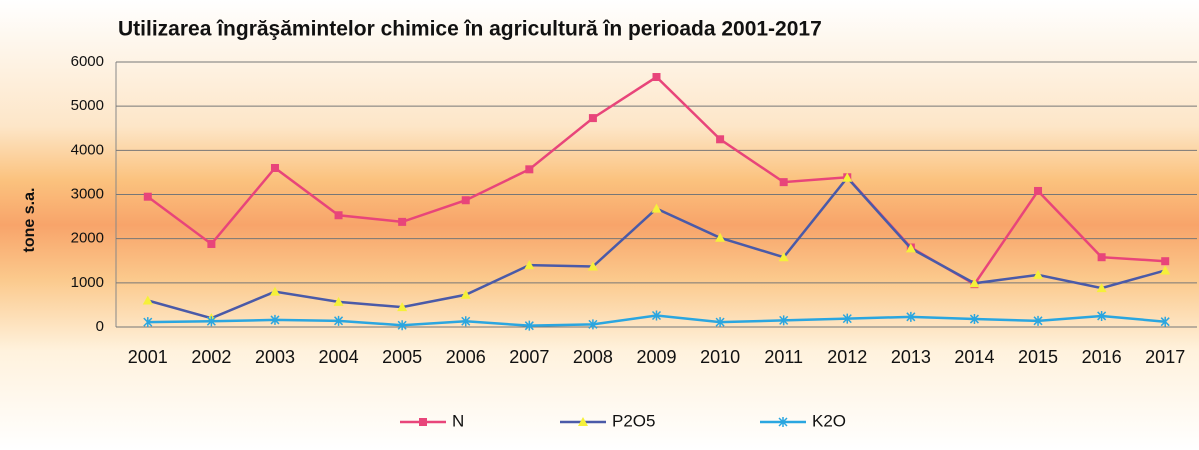  Describe the element at coordinates (211, 357) in the screenshot. I see `x-tick-label: 2002` at that location.